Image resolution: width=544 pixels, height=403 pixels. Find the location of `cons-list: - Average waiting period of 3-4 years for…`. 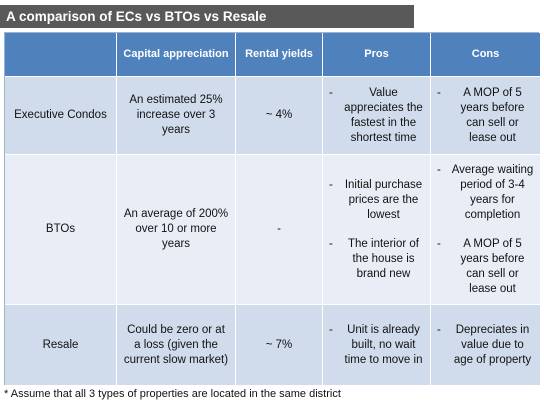

cons-list: - Average waiting period of 3-4 years for… is located at coordinates (485, 230).